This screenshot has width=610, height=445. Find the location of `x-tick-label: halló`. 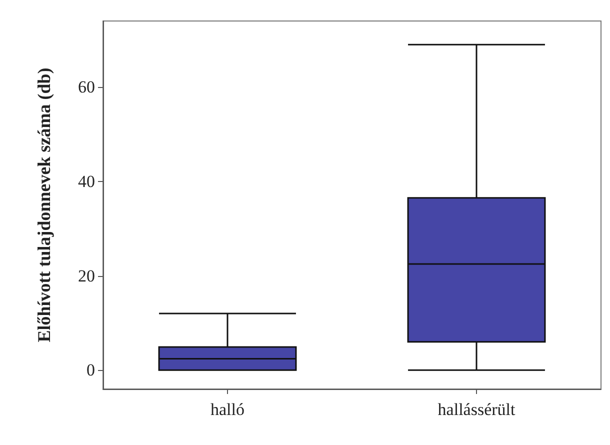

x-tick-label: halló is located at coordinates (227, 409).